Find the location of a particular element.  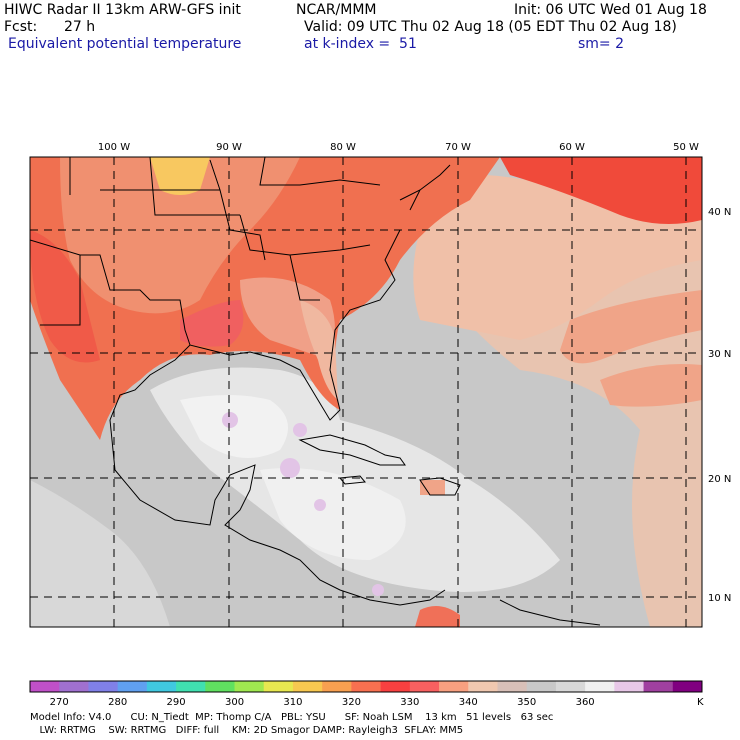

forecast-hour: 27 h is located at coordinates (80, 27).